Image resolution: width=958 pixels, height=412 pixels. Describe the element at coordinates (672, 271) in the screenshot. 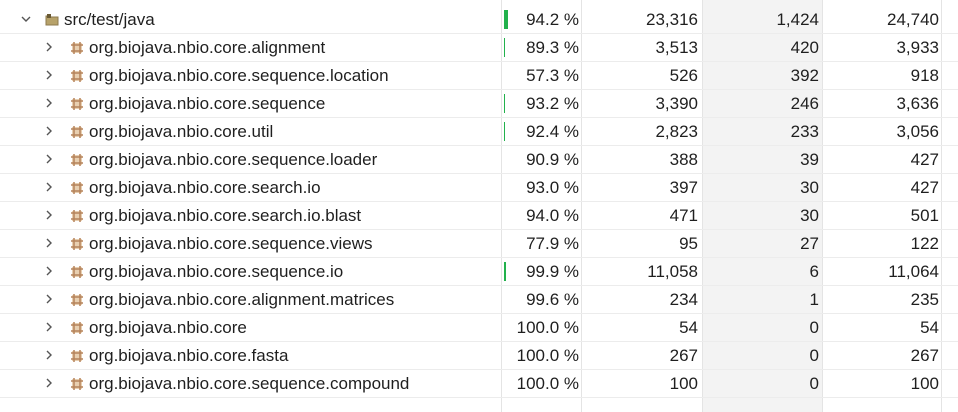

I see `covered-instructions: 11,058` at that location.